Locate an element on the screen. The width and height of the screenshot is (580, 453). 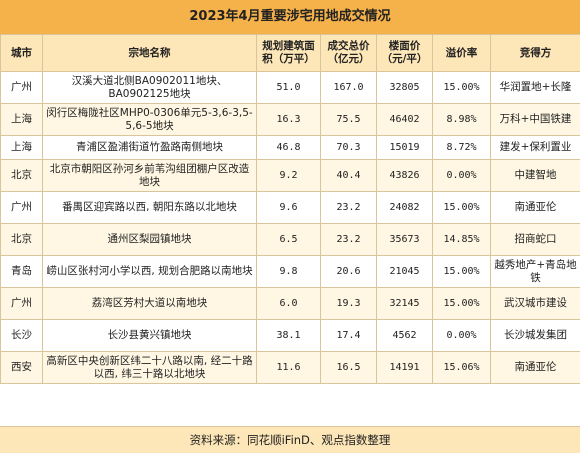
cell-area: 9.2 is located at coordinates (289, 176).